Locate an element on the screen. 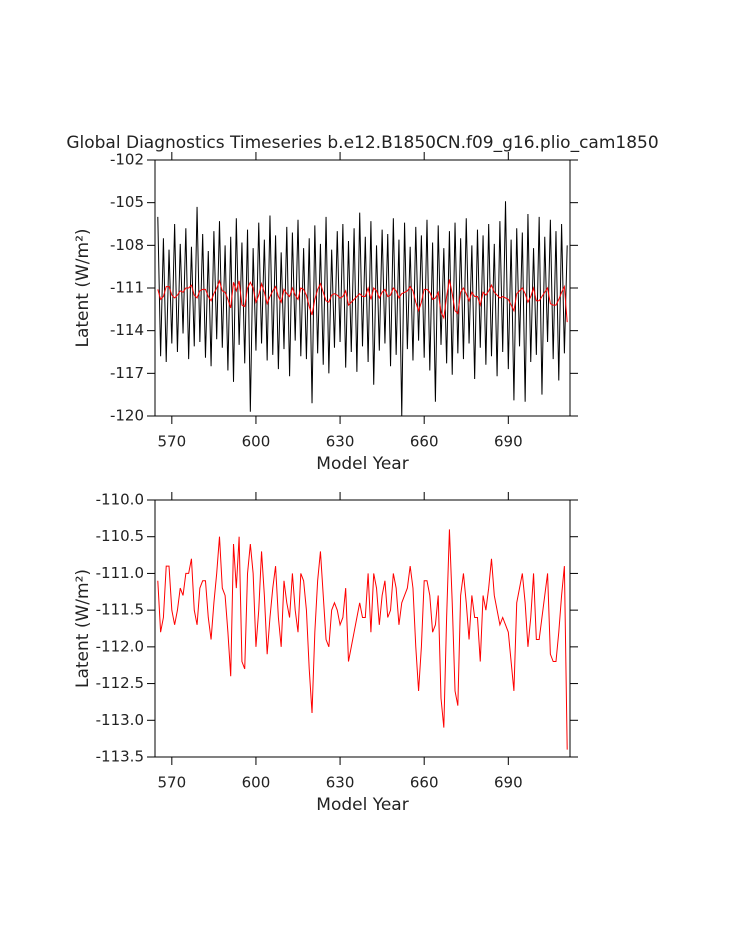  y-tick-label: -114 is located at coordinates (127, 330).